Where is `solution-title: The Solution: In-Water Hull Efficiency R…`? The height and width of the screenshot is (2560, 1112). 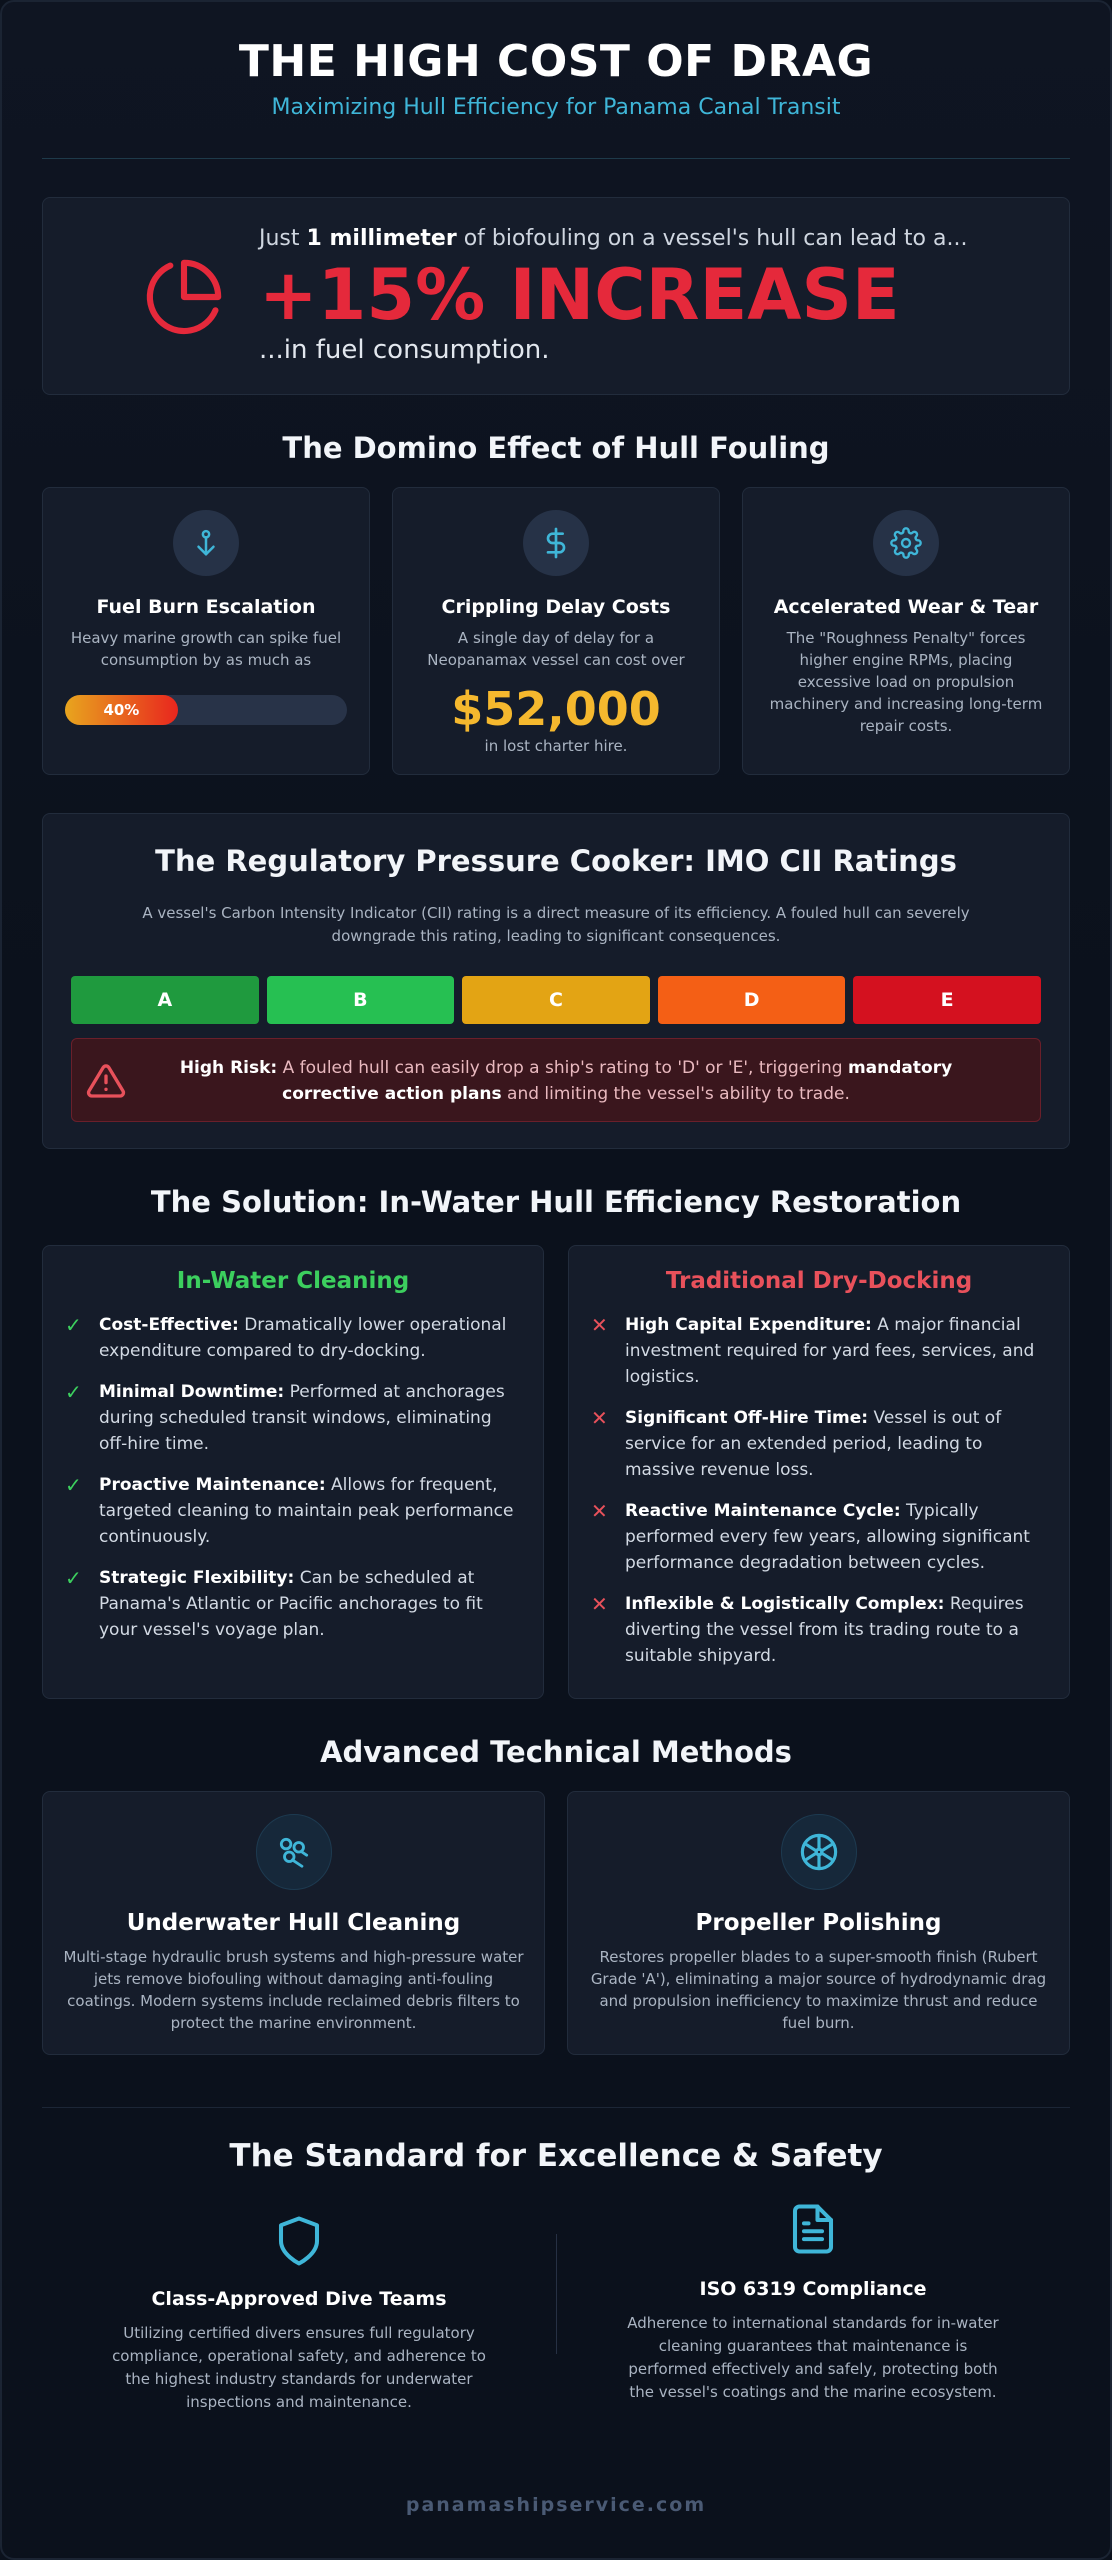
solution-title: The Solution: In-Water Hull Efficiency R… is located at coordinates (556, 1202).